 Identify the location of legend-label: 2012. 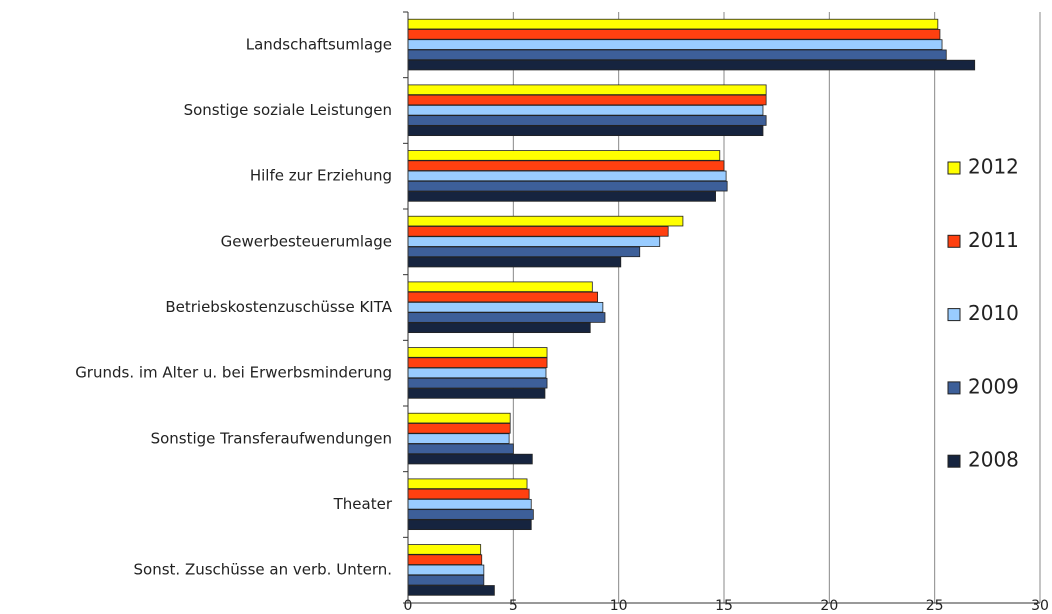
(993, 167).